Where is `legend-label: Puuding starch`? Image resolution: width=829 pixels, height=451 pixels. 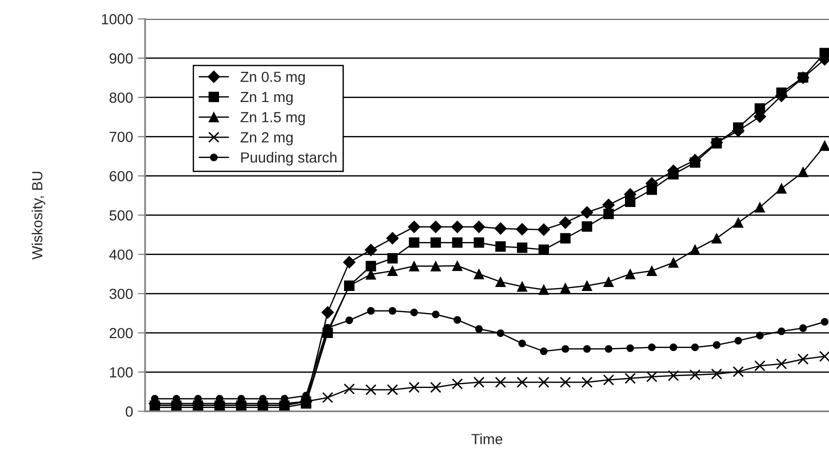
legend-label: Puuding starch is located at coordinates (288, 159).